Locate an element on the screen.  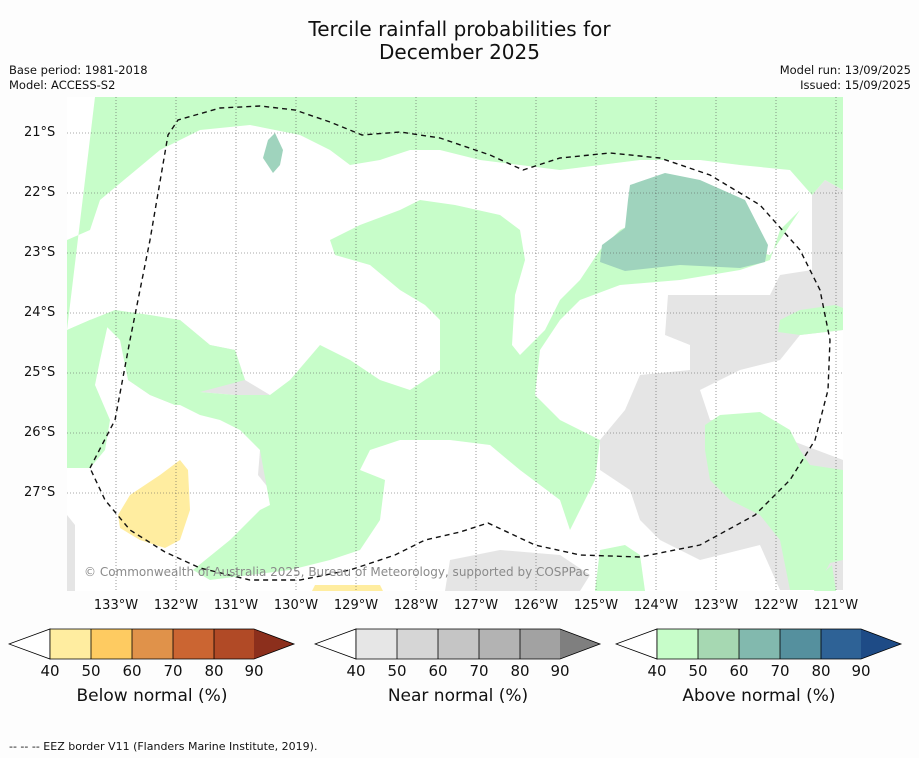
colorbar-below-min-arrow is located at coordinates (29, 644).